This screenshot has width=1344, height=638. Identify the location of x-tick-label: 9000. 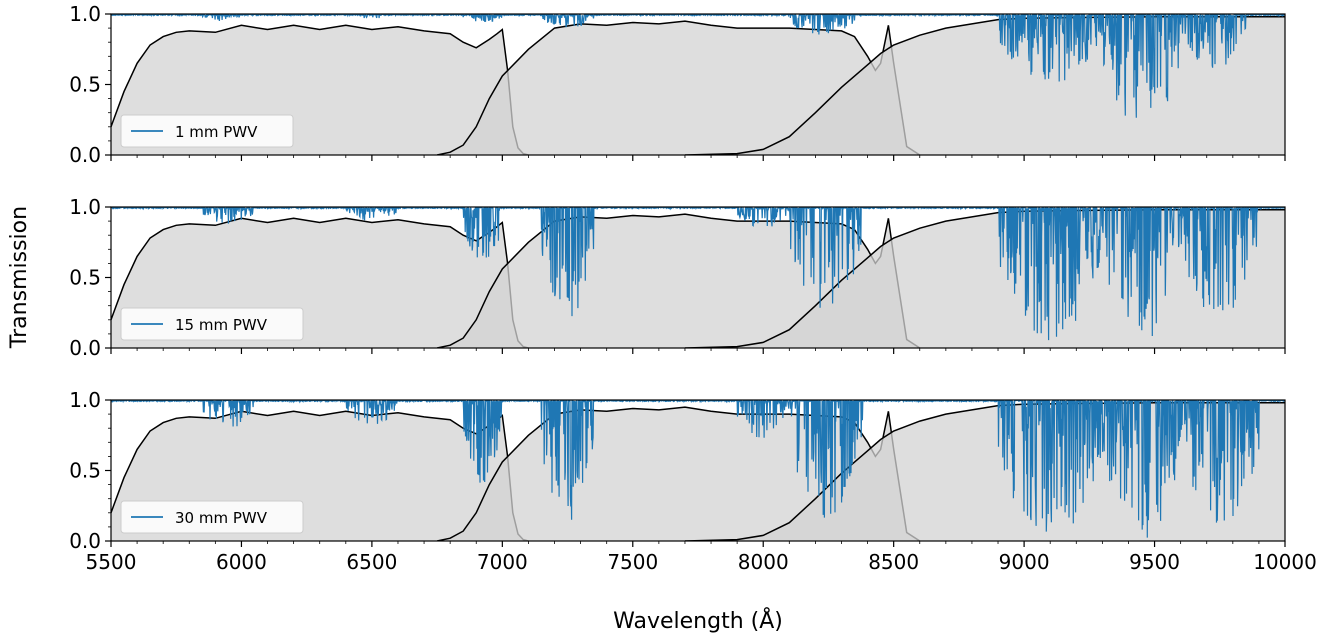
(1024, 562).